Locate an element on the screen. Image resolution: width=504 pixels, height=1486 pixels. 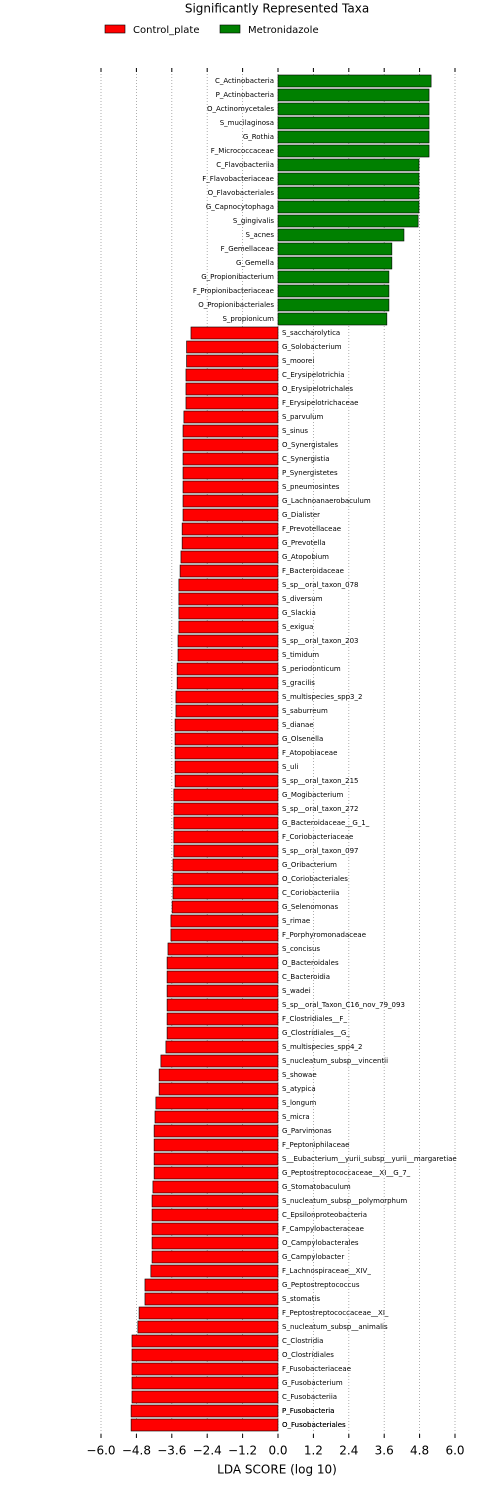
category-label: S_sp__oral_Taxon_C16_nov_79_093 is located at coordinates (343, 1005).